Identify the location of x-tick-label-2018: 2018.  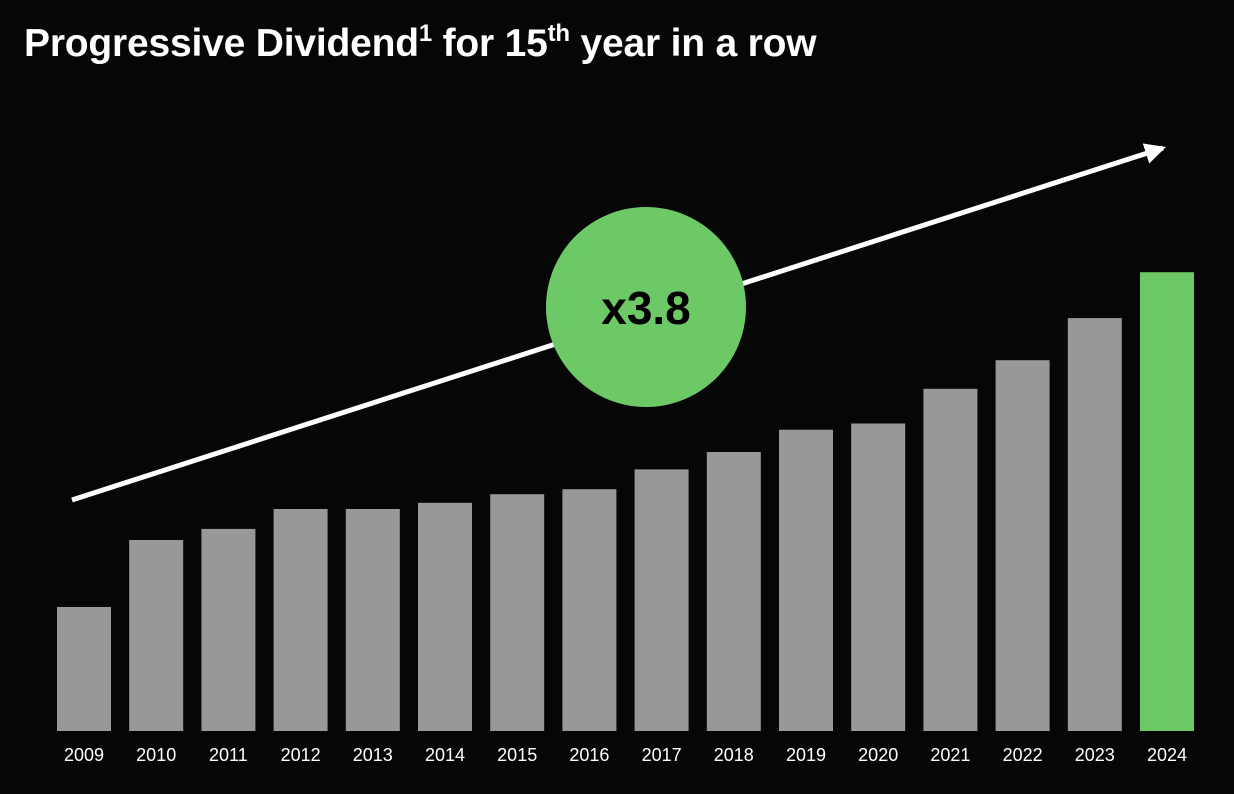
(734, 755).